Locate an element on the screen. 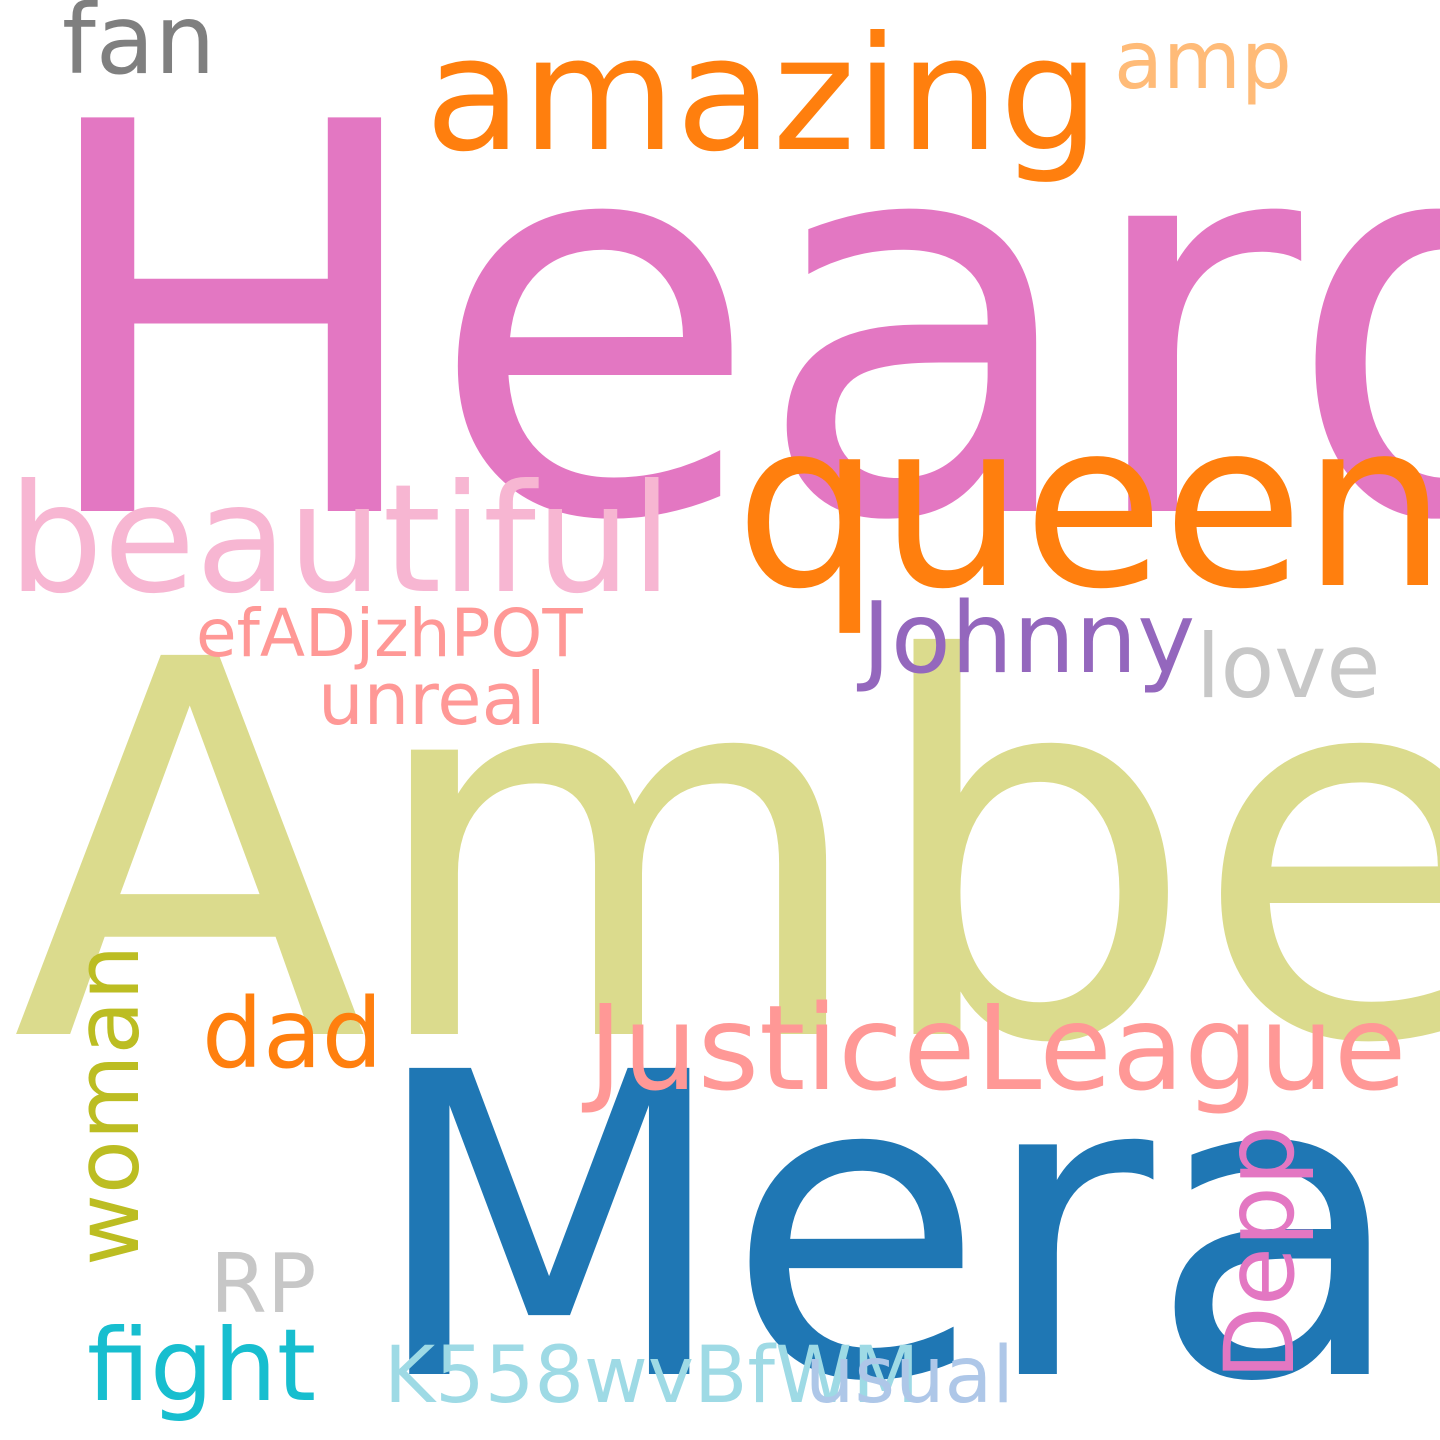 This screenshot has width=1440, height=1440. word-love: love is located at coordinates (1288, 666).